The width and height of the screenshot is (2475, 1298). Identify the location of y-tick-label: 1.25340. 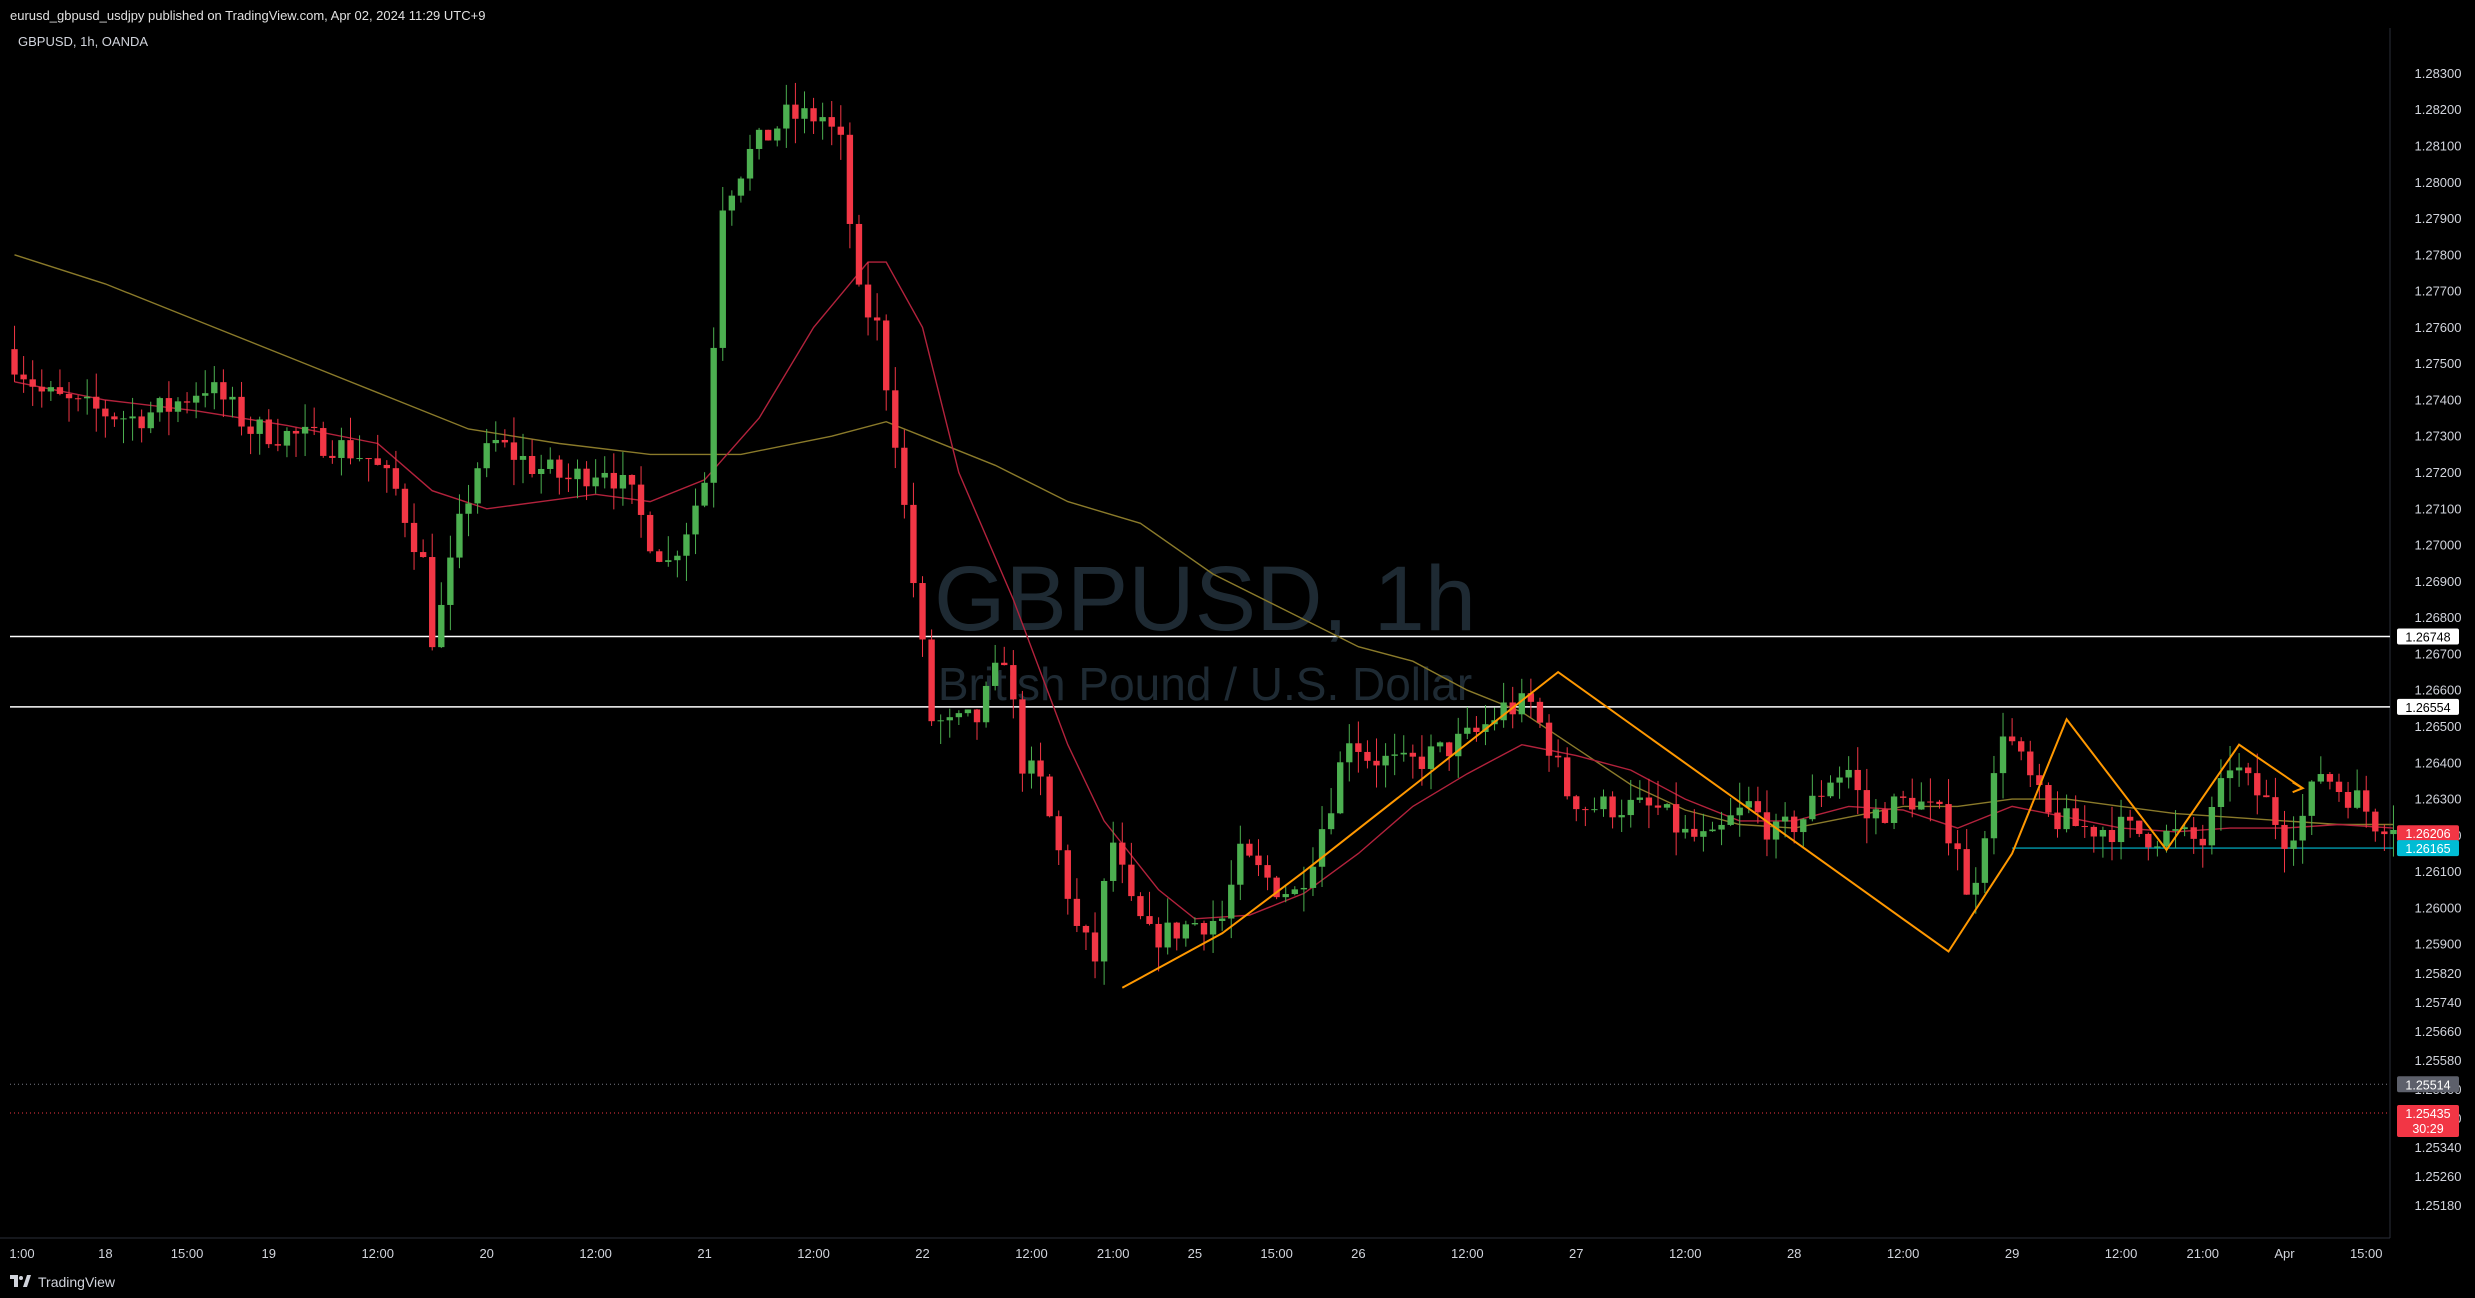
(2438, 1147).